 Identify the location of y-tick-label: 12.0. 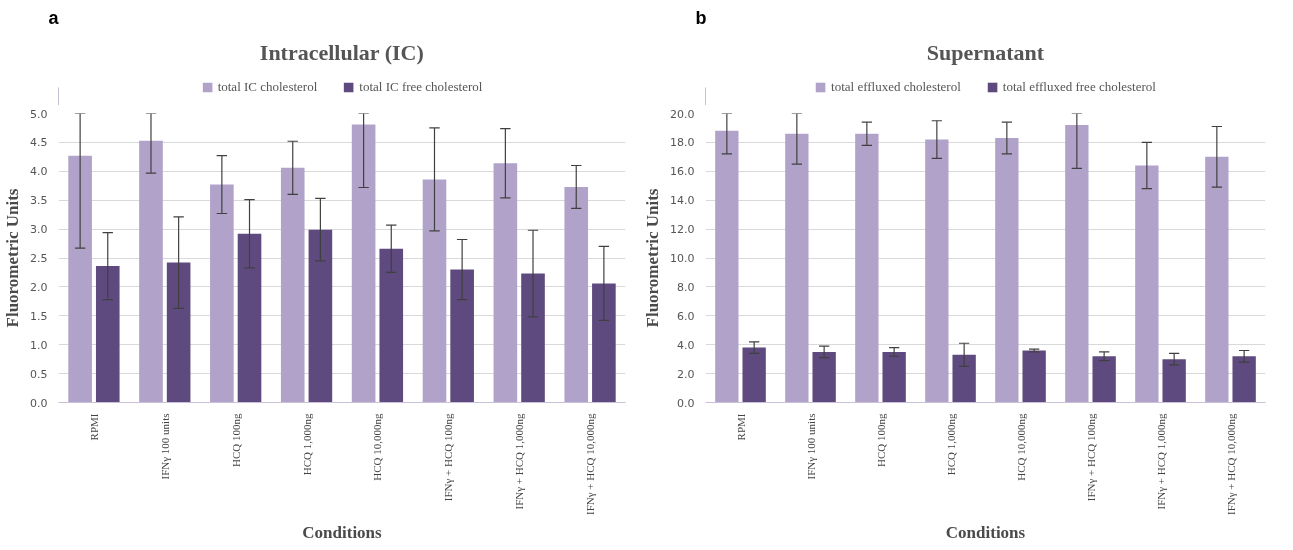
(682, 230).